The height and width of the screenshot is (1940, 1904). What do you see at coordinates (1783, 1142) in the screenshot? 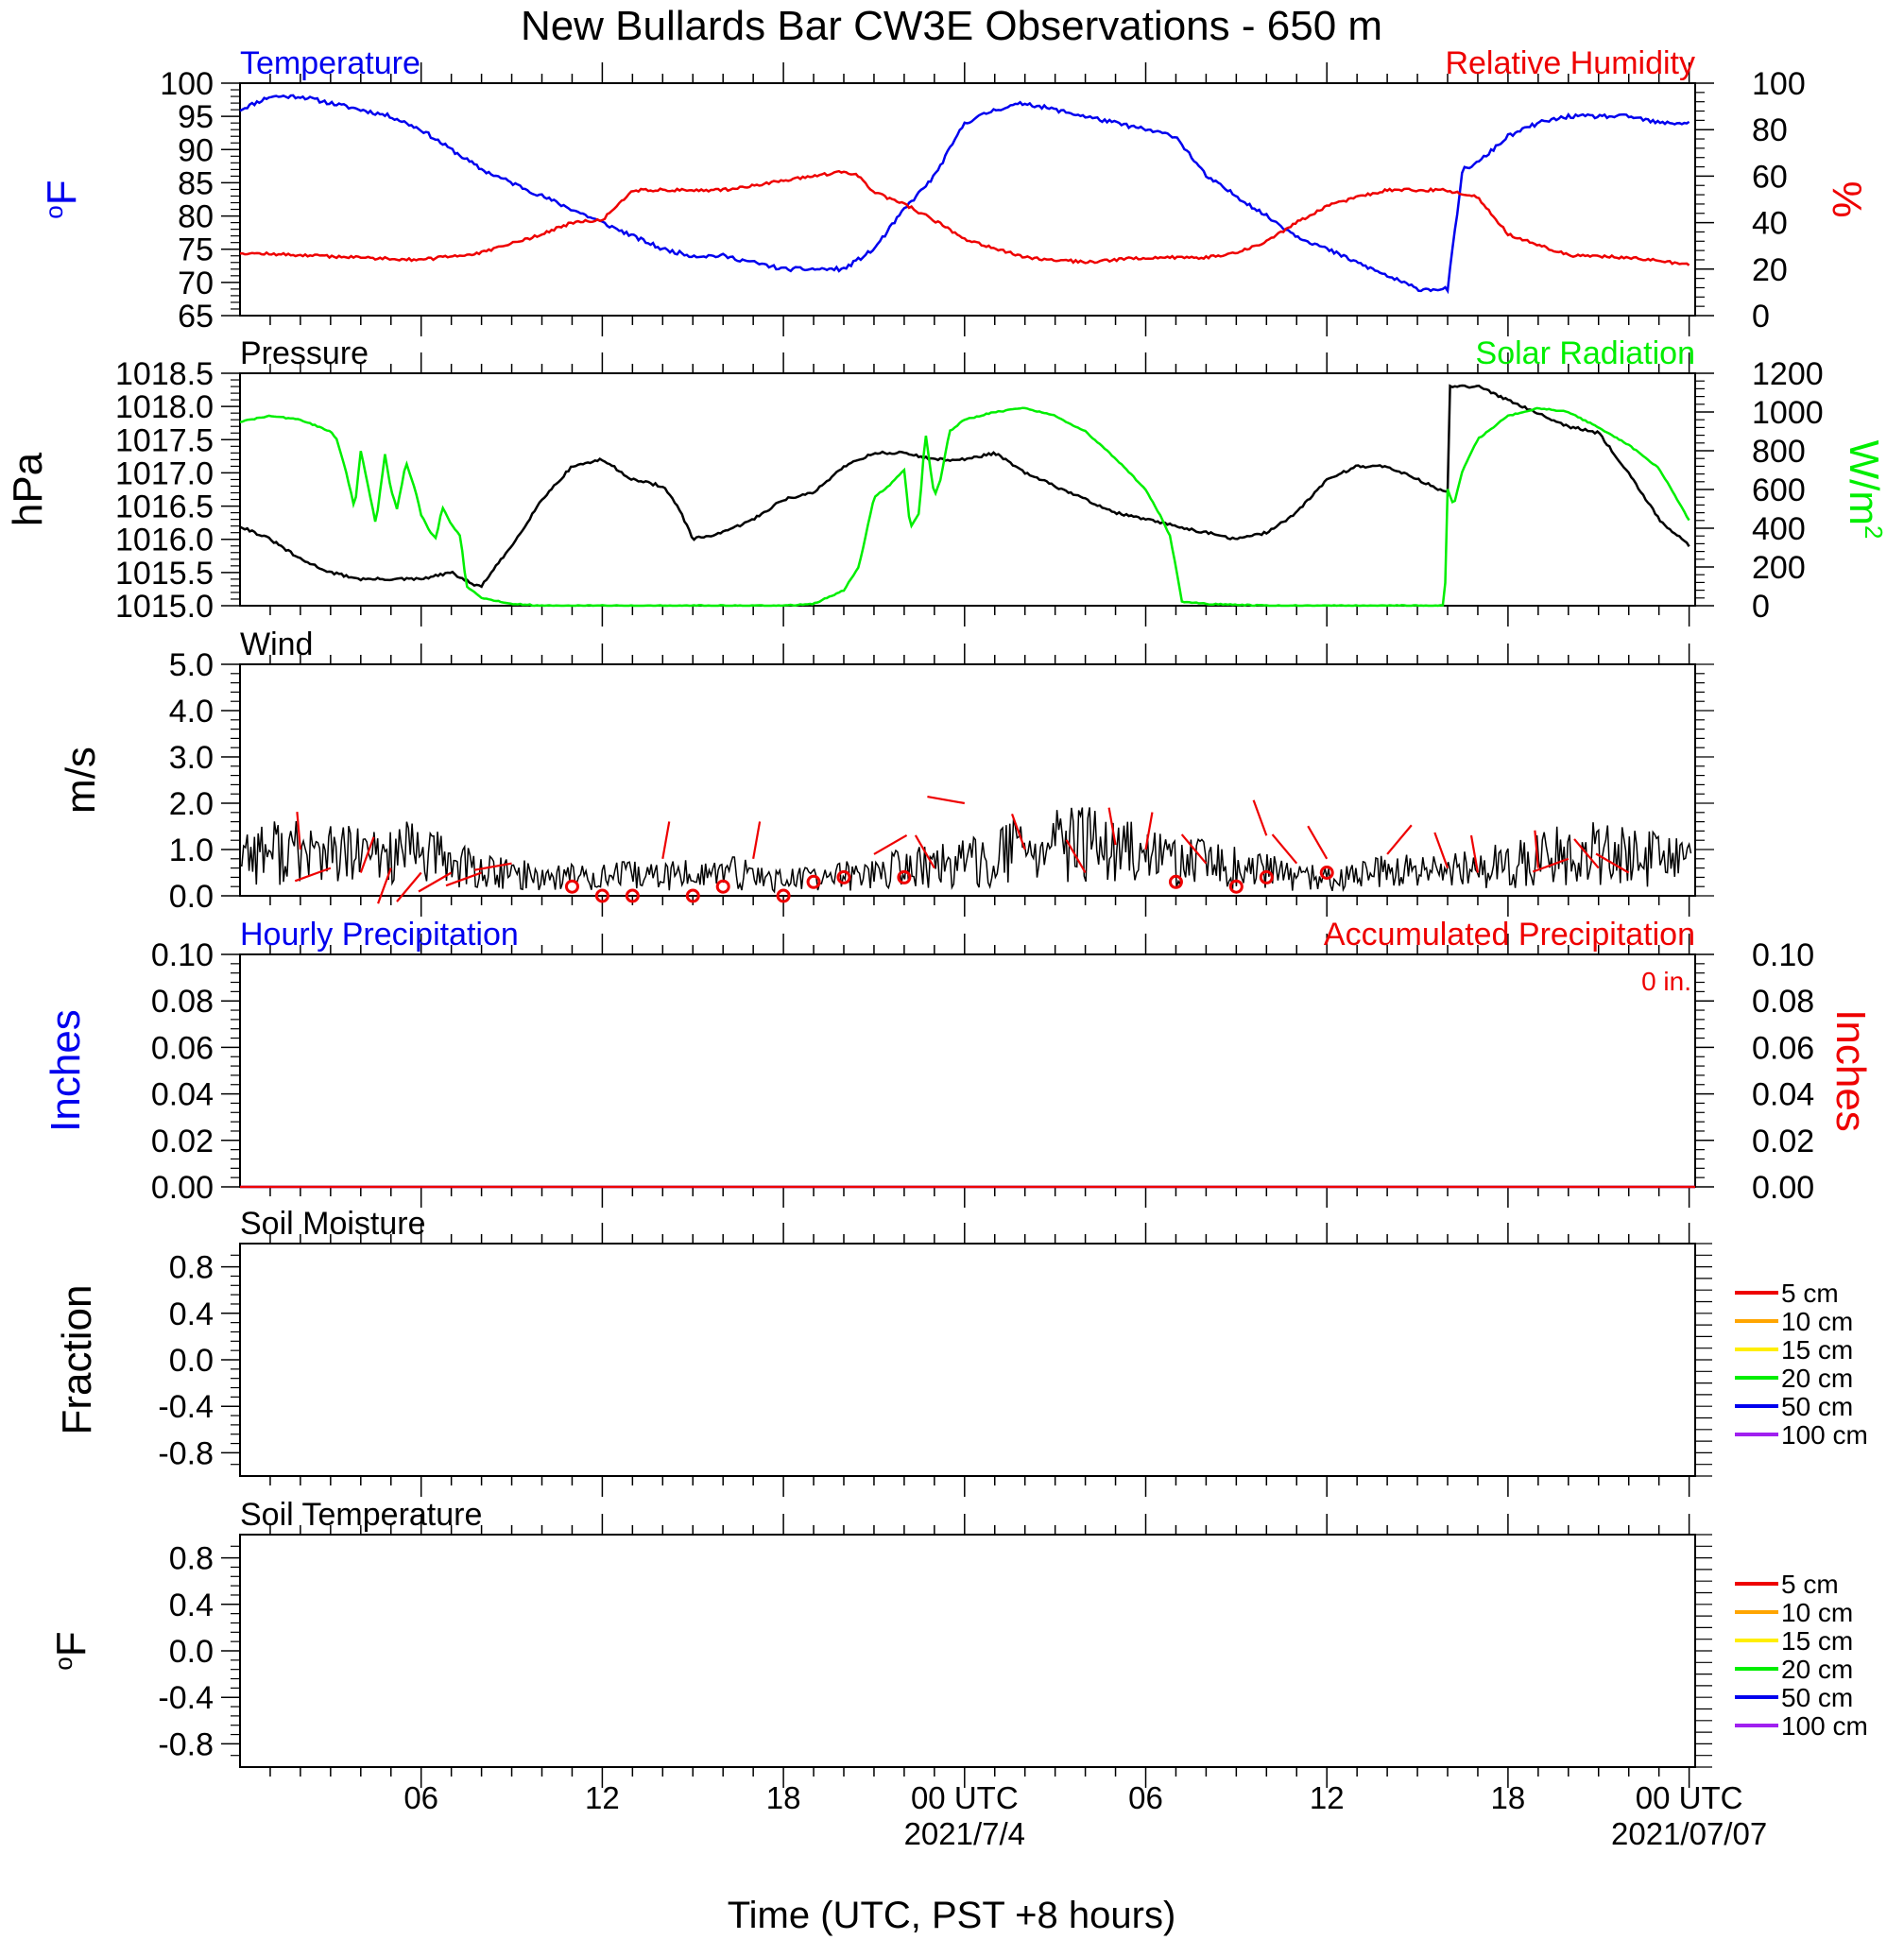
I see `y-tick-label: 0.02` at bounding box center [1783, 1142].